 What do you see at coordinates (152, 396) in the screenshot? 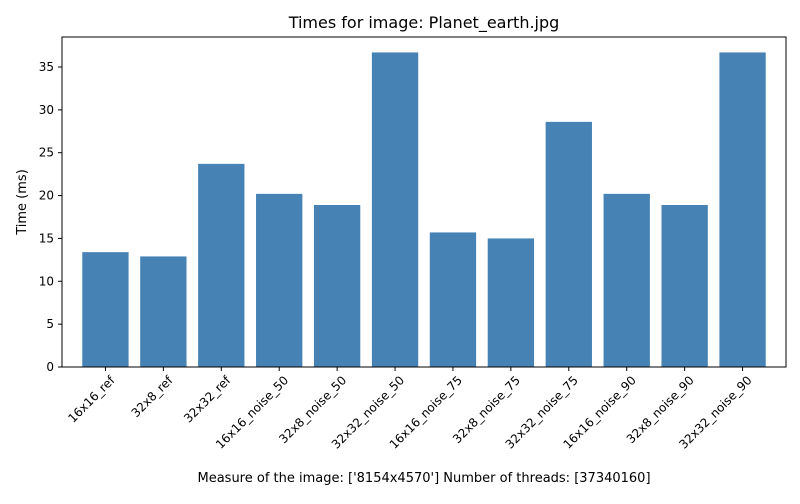
I see `x-tick-label: 32x8_ref` at bounding box center [152, 396].